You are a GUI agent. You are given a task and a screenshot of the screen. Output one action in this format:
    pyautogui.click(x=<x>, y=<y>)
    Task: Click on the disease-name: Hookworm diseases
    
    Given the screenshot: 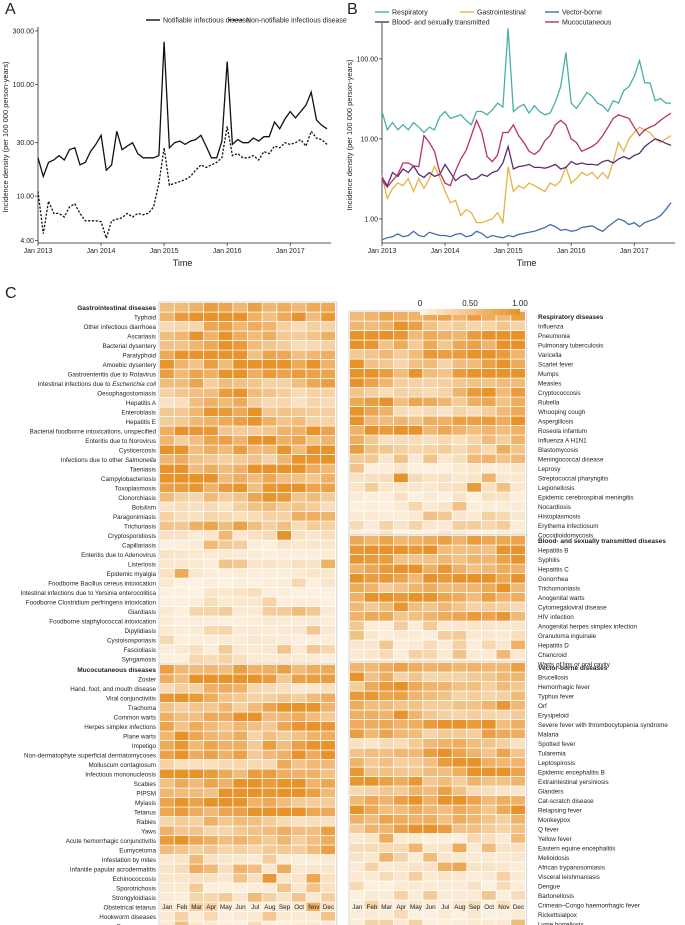 What is the action you would take?
    pyautogui.click(x=127, y=917)
    